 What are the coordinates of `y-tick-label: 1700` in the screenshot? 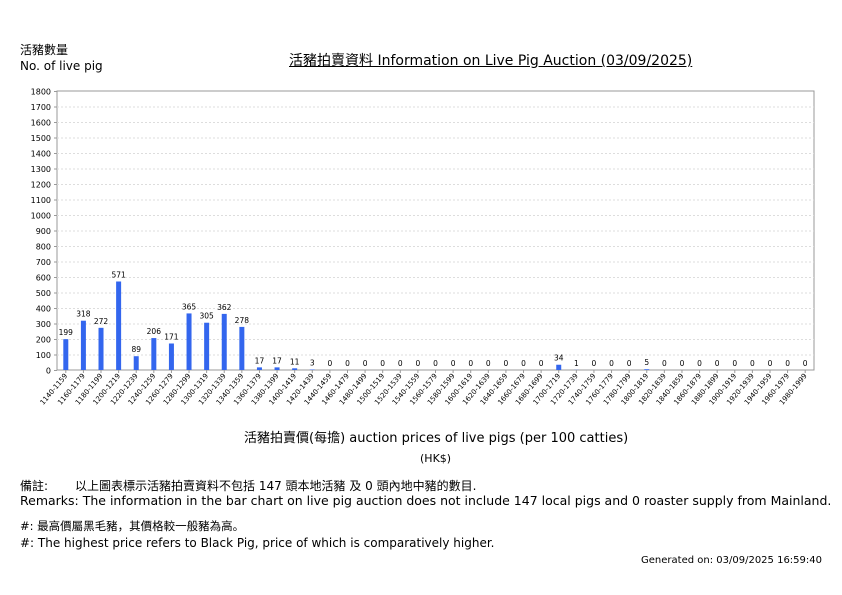 It's located at (41, 107).